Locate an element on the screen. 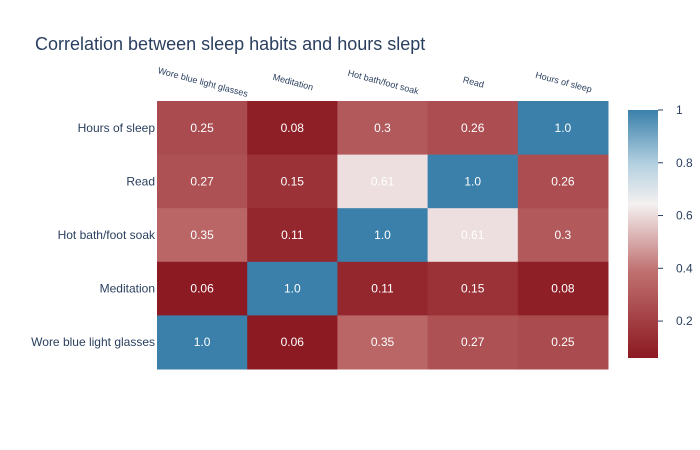 Image resolution: width=700 pixels, height=450 pixels. y-tick-label: Hot bath/foot soak is located at coordinates (107, 235).